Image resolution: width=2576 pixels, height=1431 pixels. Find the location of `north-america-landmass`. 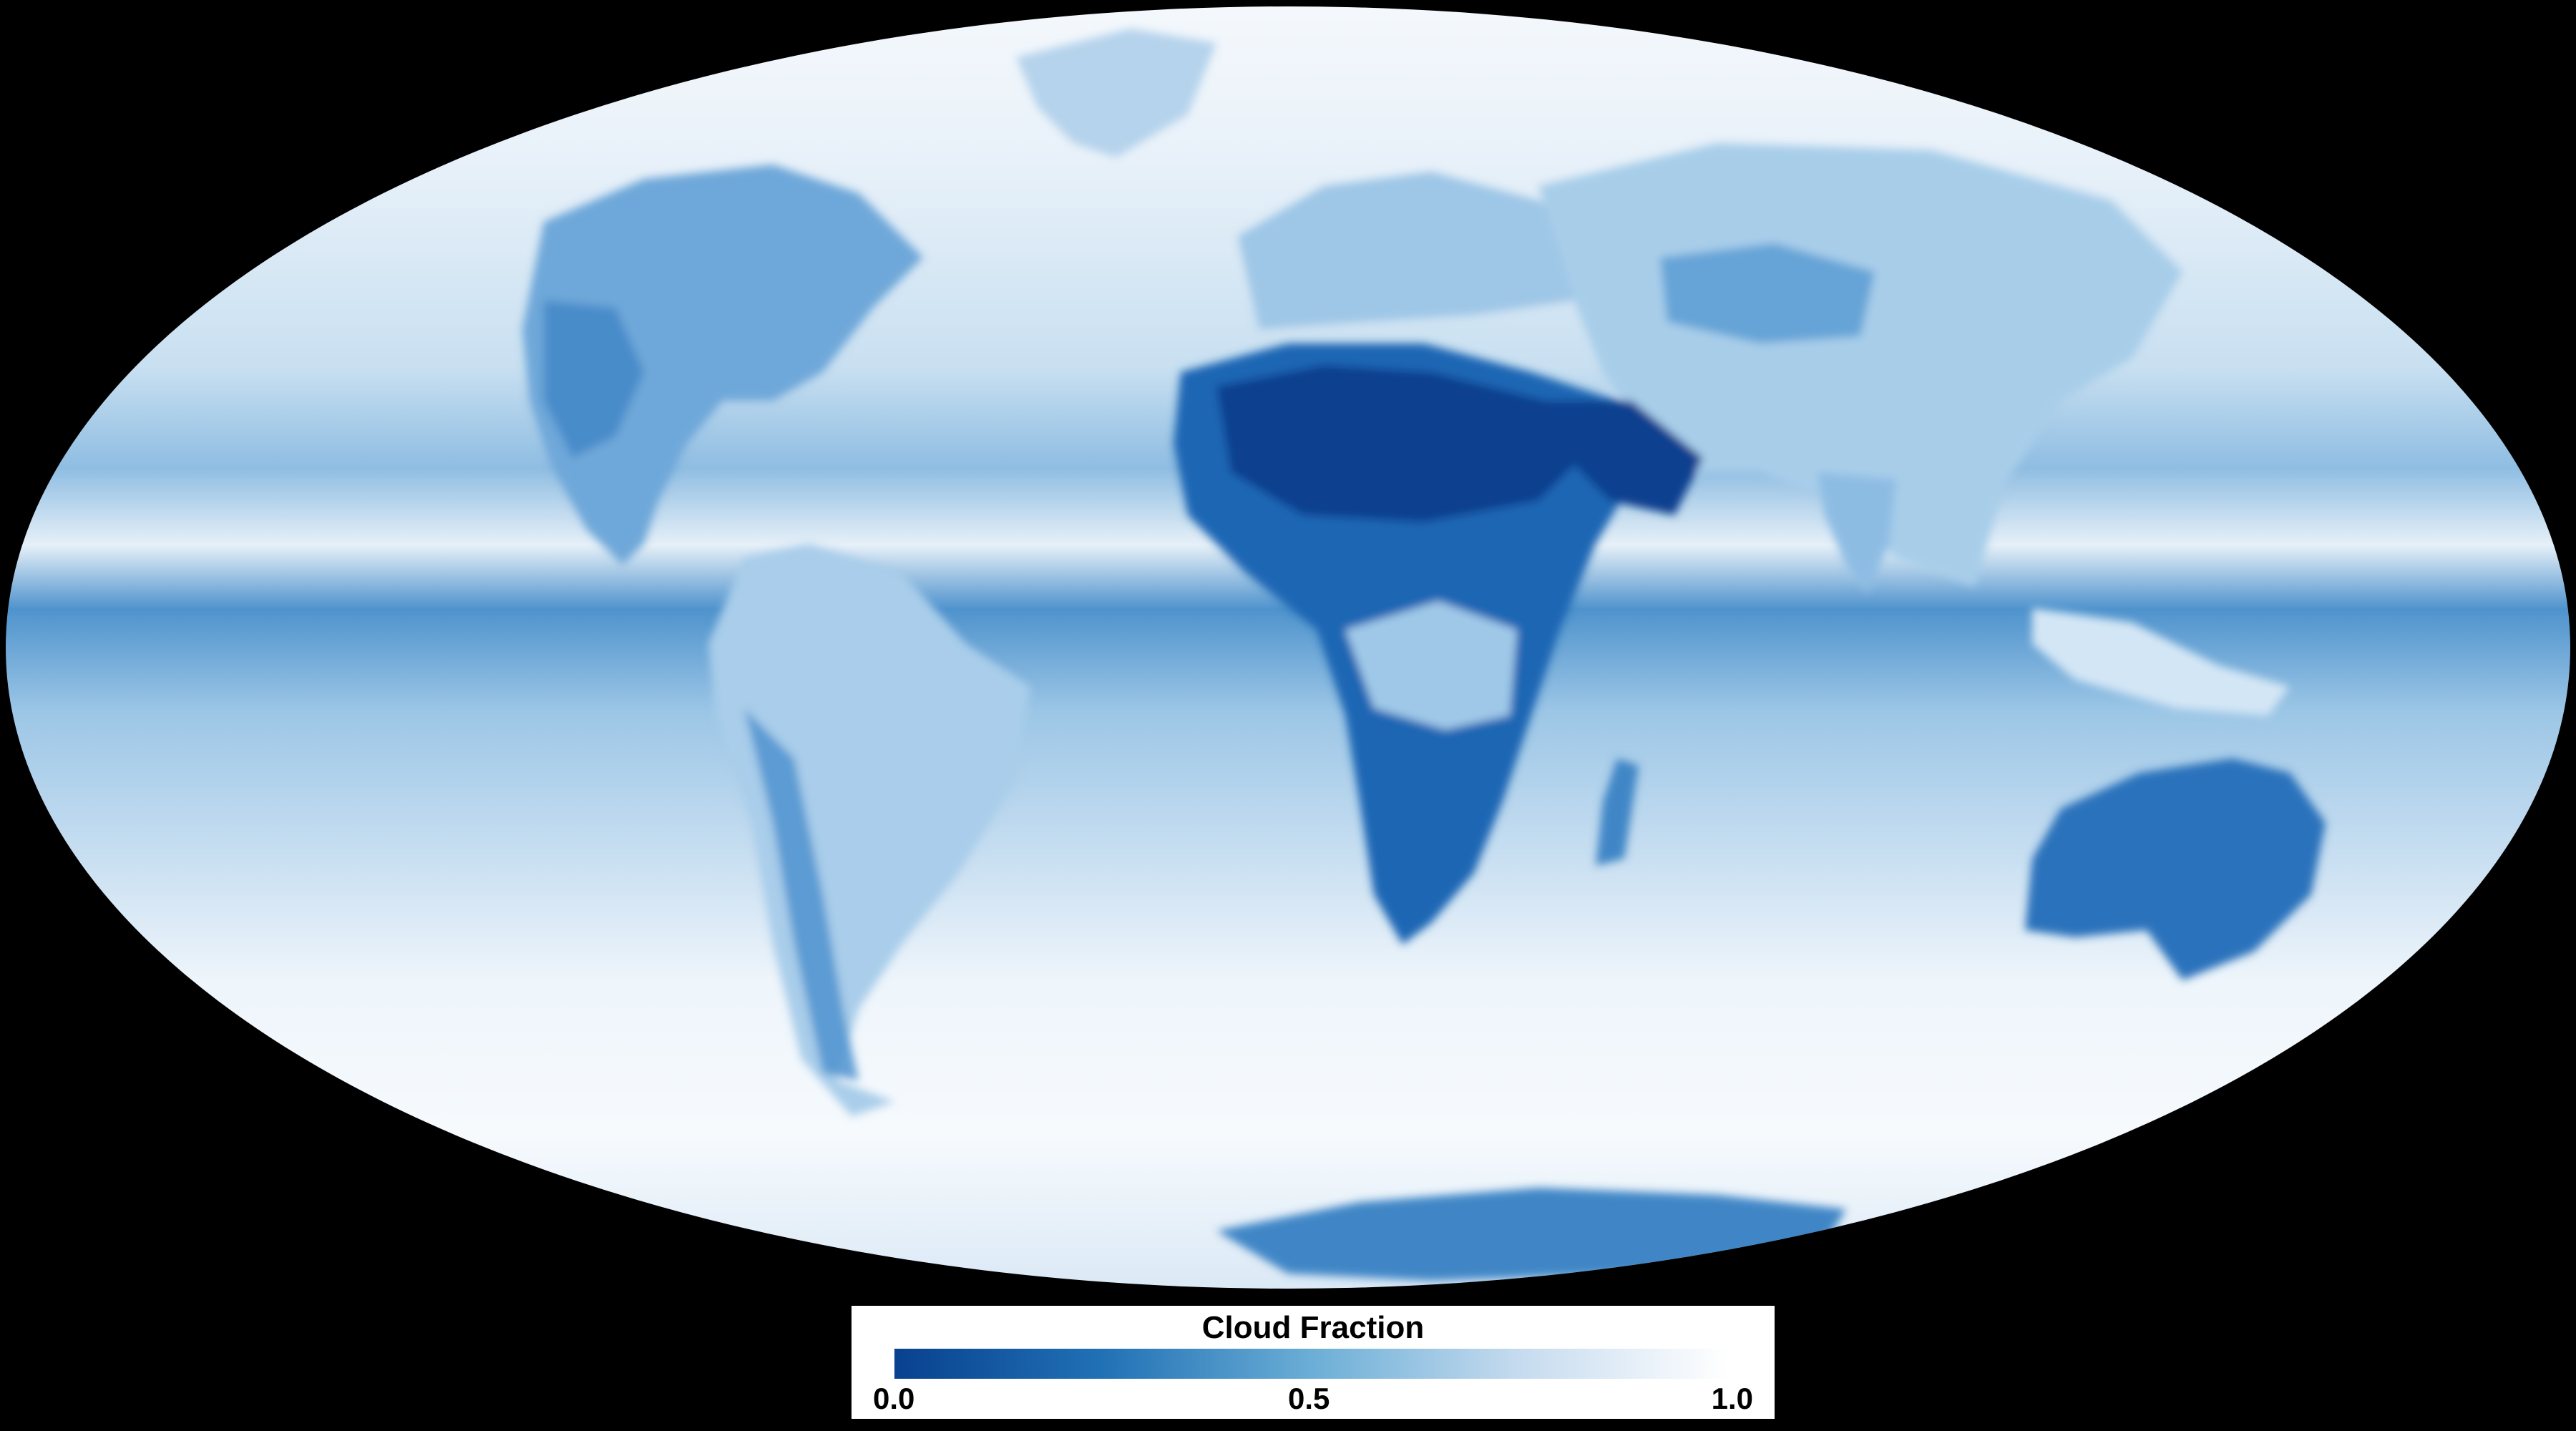

north-america-landmass is located at coordinates (722, 365).